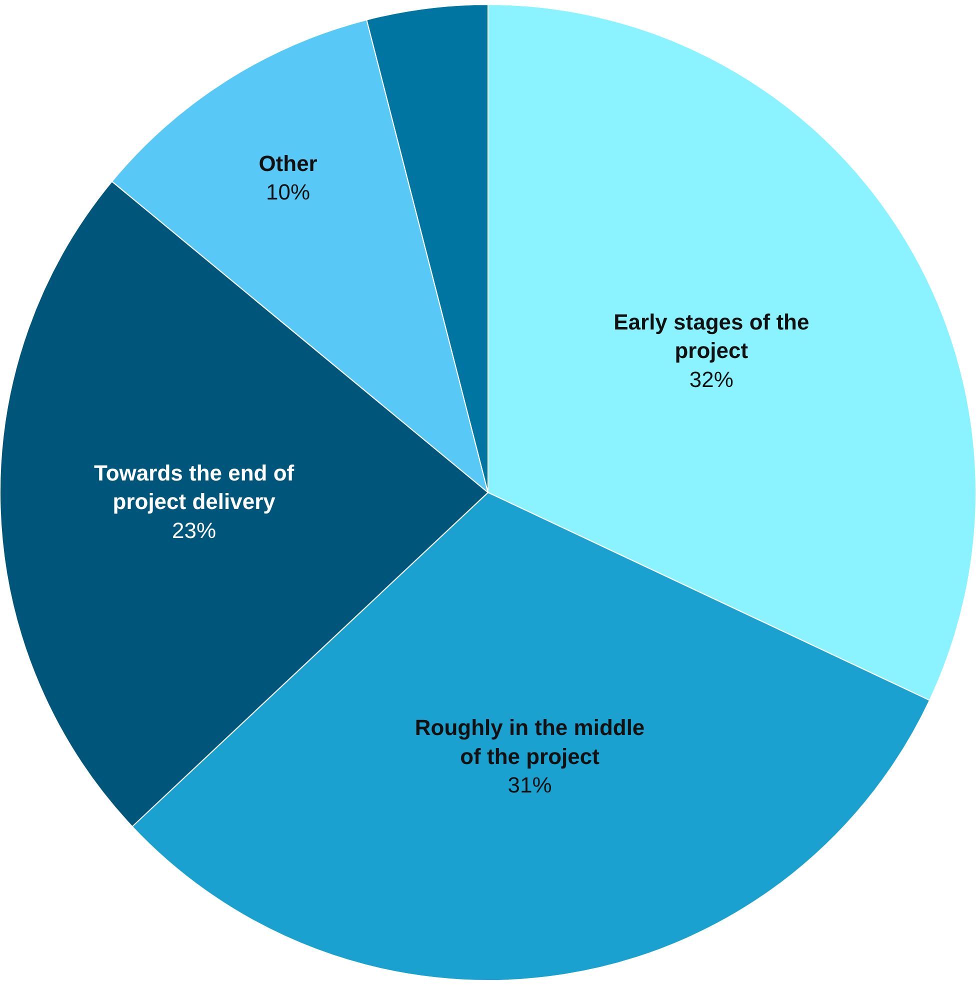  What do you see at coordinates (530, 785) in the screenshot?
I see `data-label: 31%` at bounding box center [530, 785].